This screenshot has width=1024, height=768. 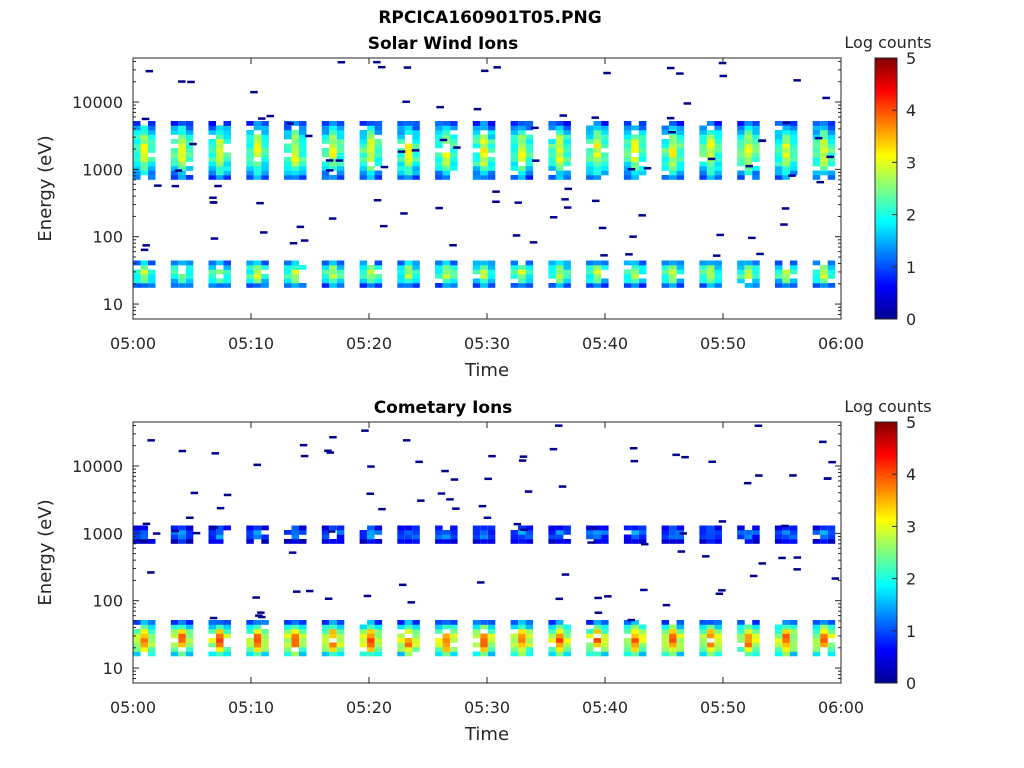 What do you see at coordinates (911, 58) in the screenshot?
I see `colorbar-tick-label: 5` at bounding box center [911, 58].